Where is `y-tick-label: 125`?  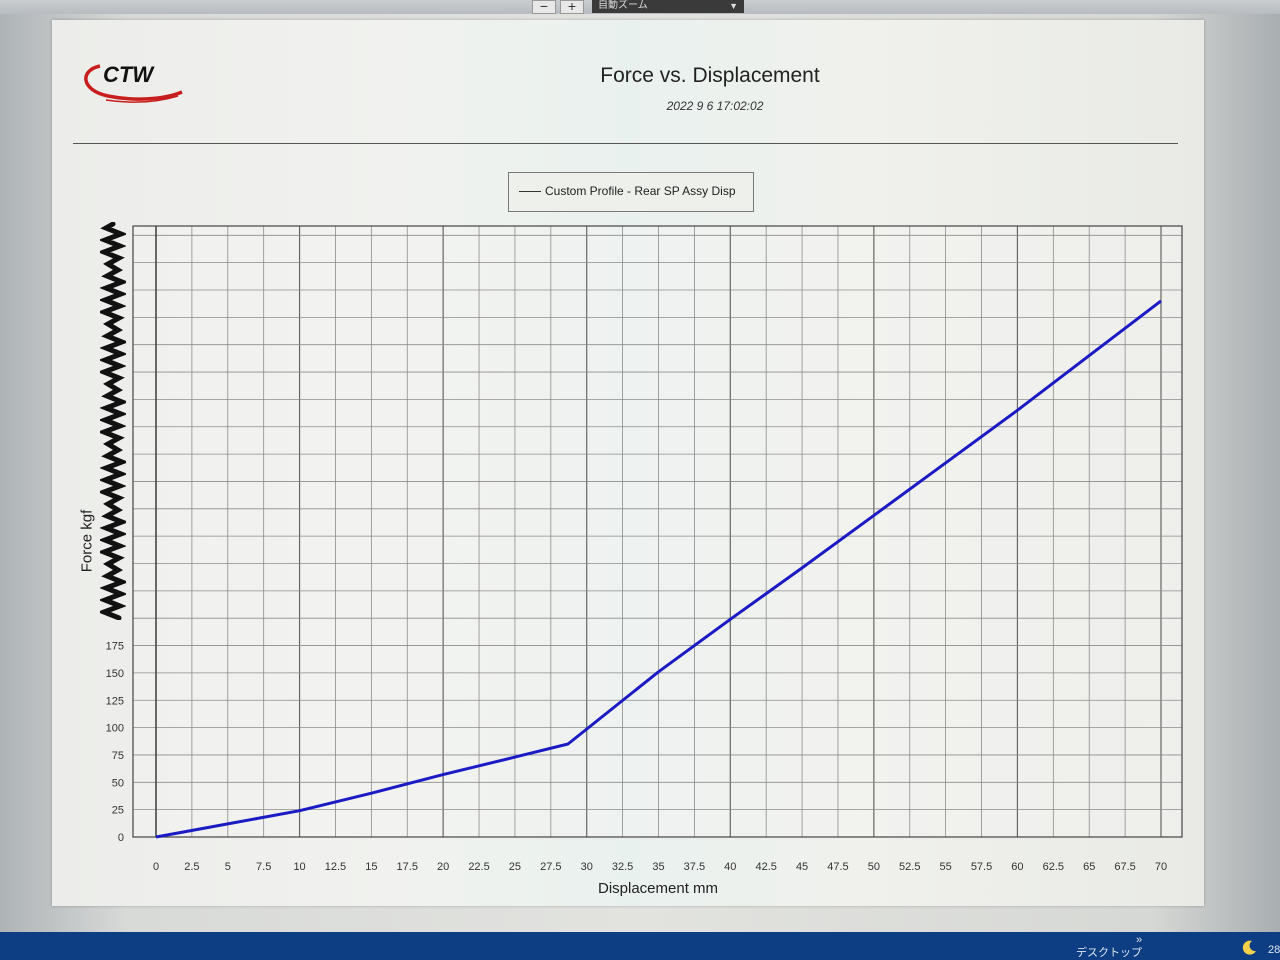 y-tick-label: 125 is located at coordinates (115, 701).